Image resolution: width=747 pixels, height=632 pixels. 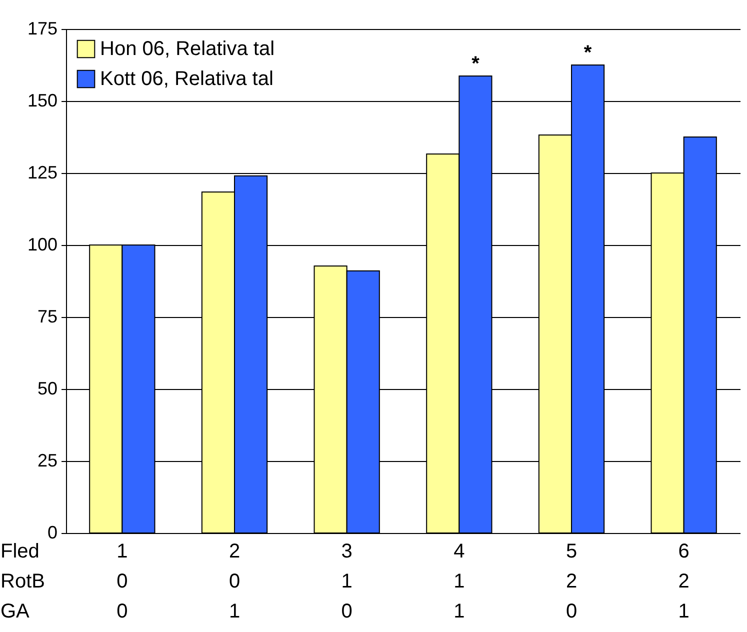 I want to click on y-tick-label: 25, so click(x=47, y=460).